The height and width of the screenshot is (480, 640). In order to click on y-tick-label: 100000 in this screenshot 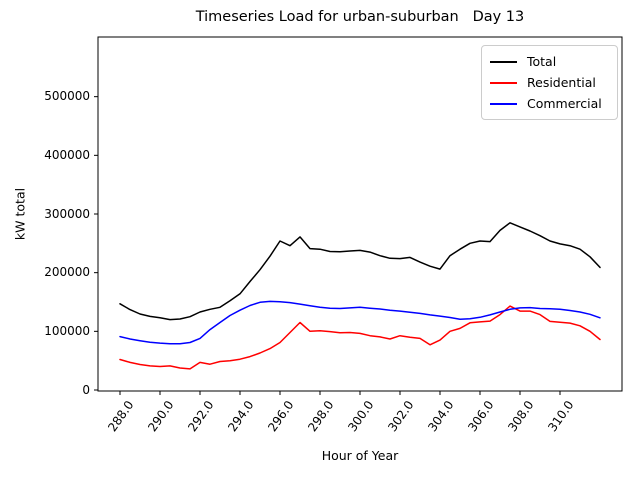, I will do `click(67, 330)`.